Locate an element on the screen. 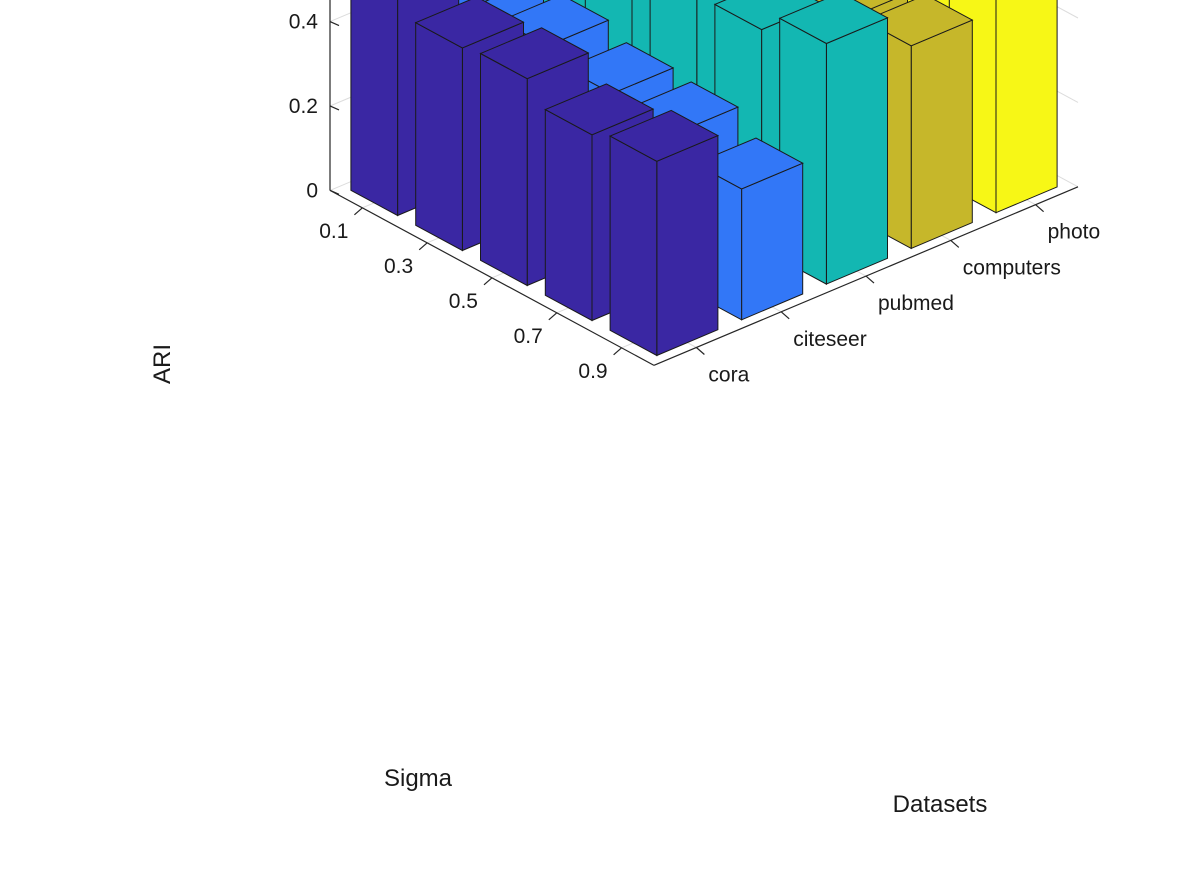 This screenshot has width=1181, height=886. sigma-tick-label: 0.3 is located at coordinates (398, 266).